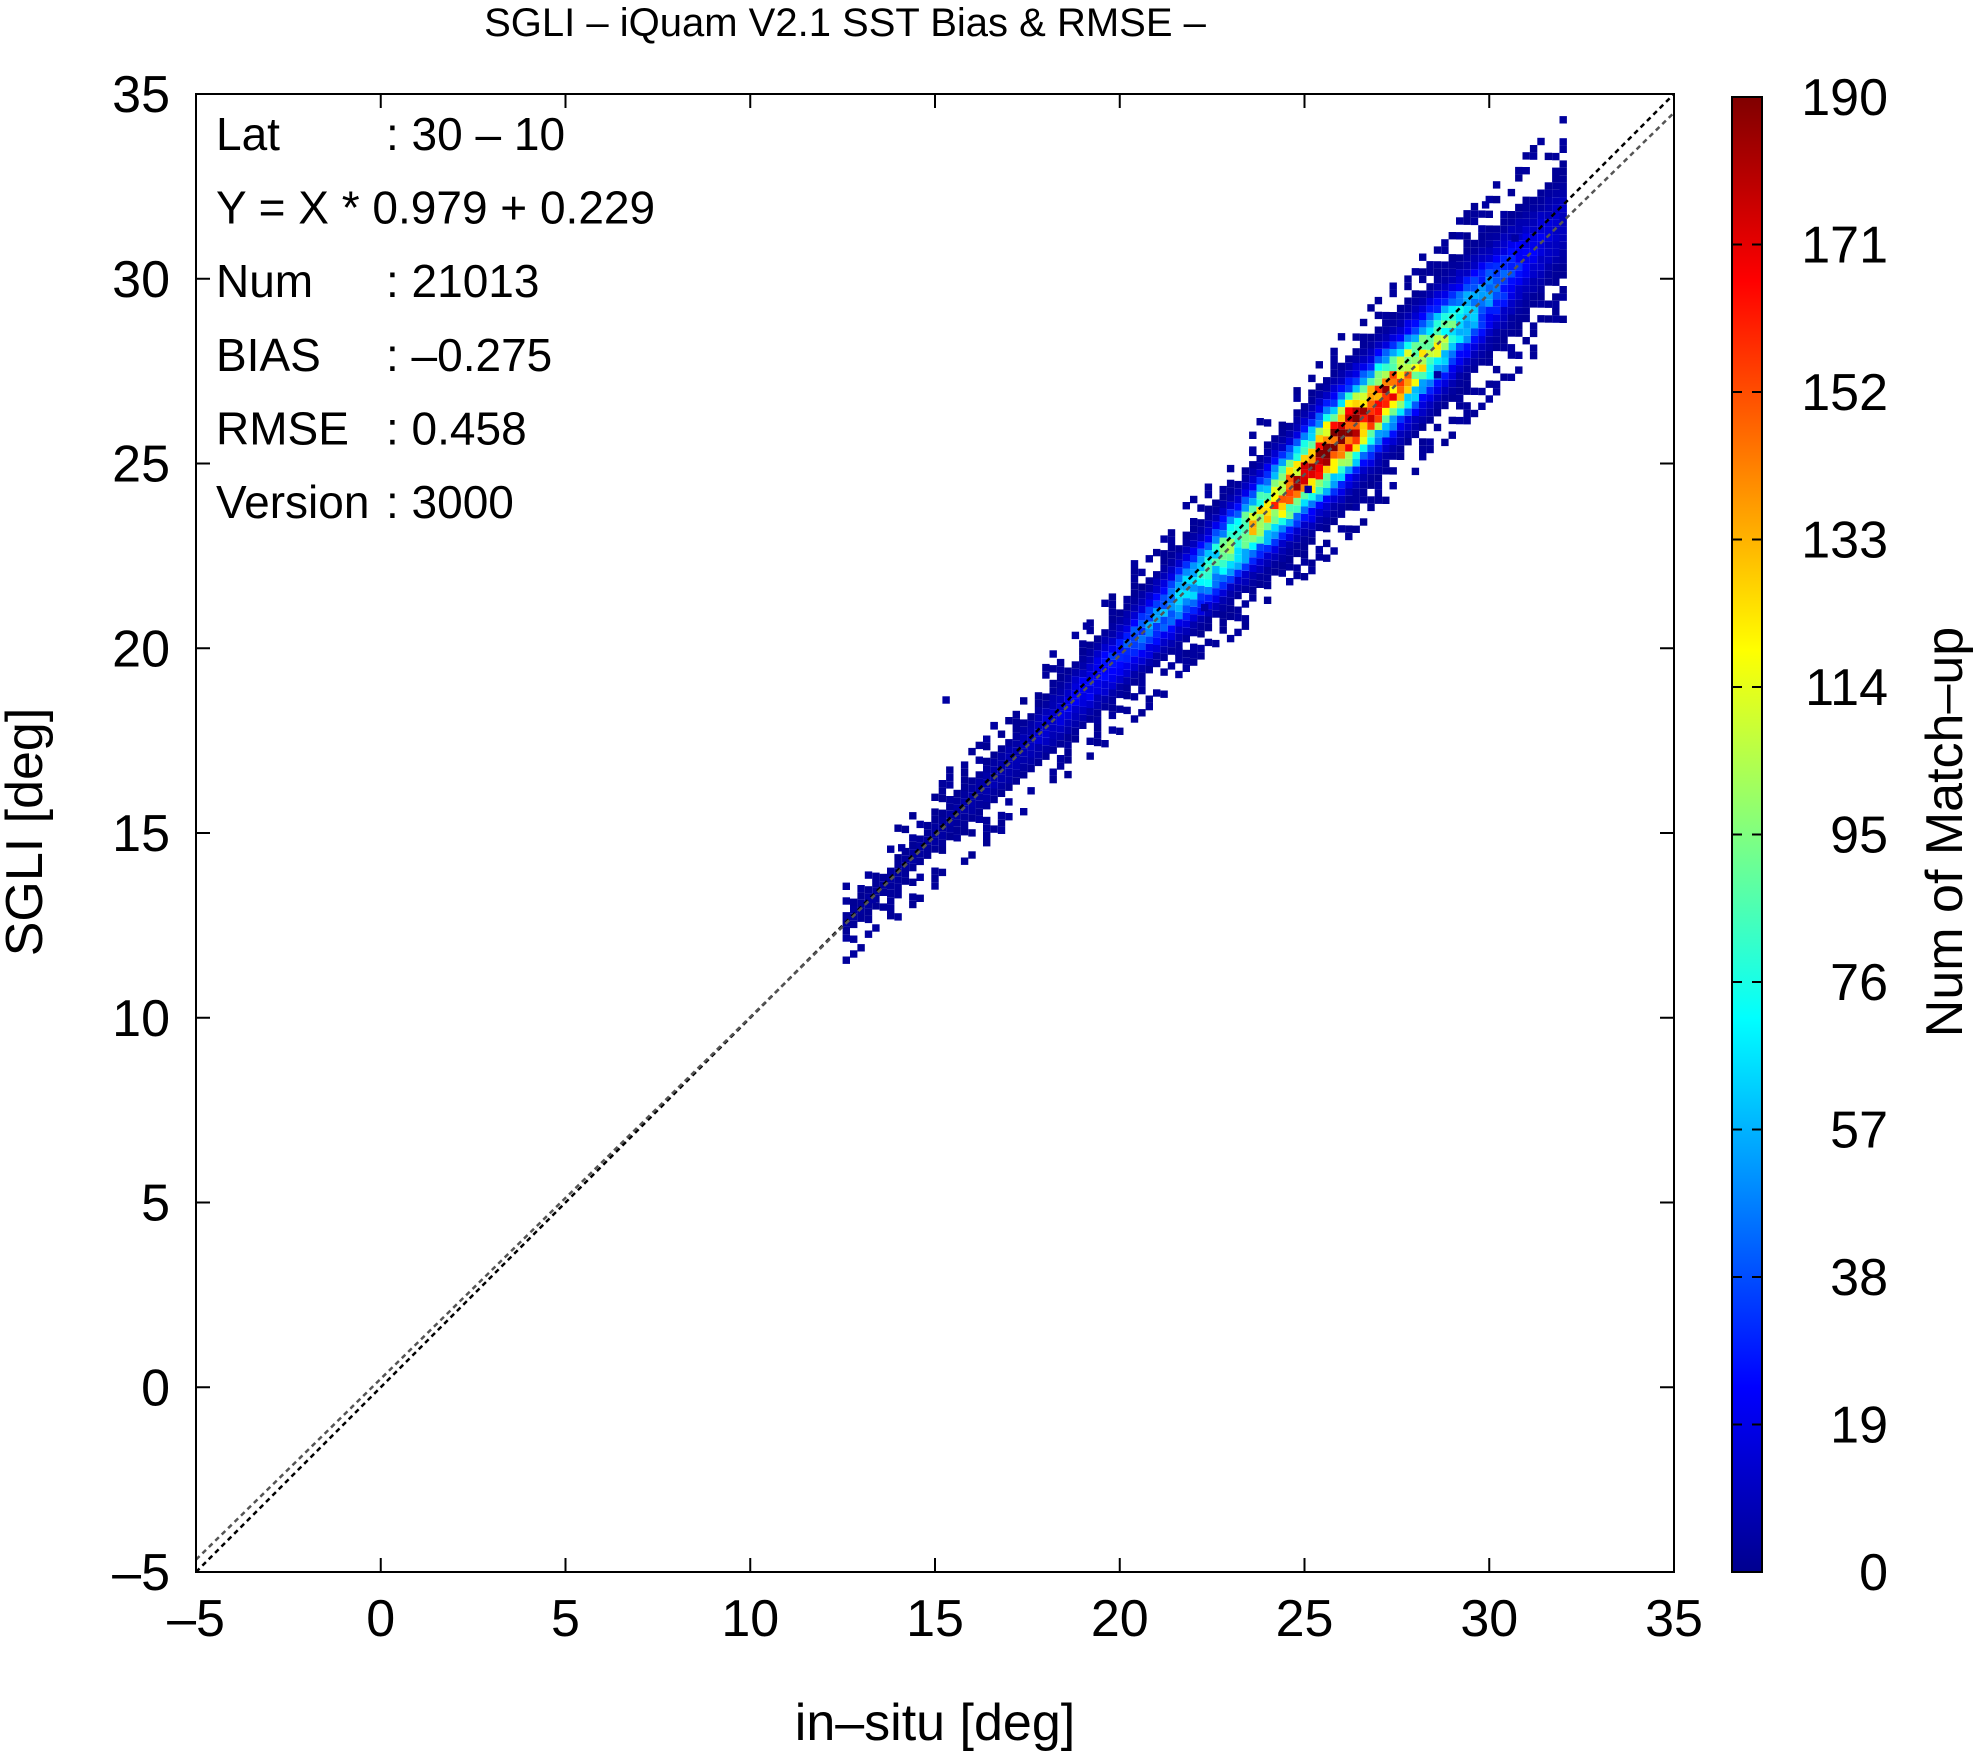 The image size is (1978, 1756). I want to click on x-tick-label: 15, so click(935, 1619).